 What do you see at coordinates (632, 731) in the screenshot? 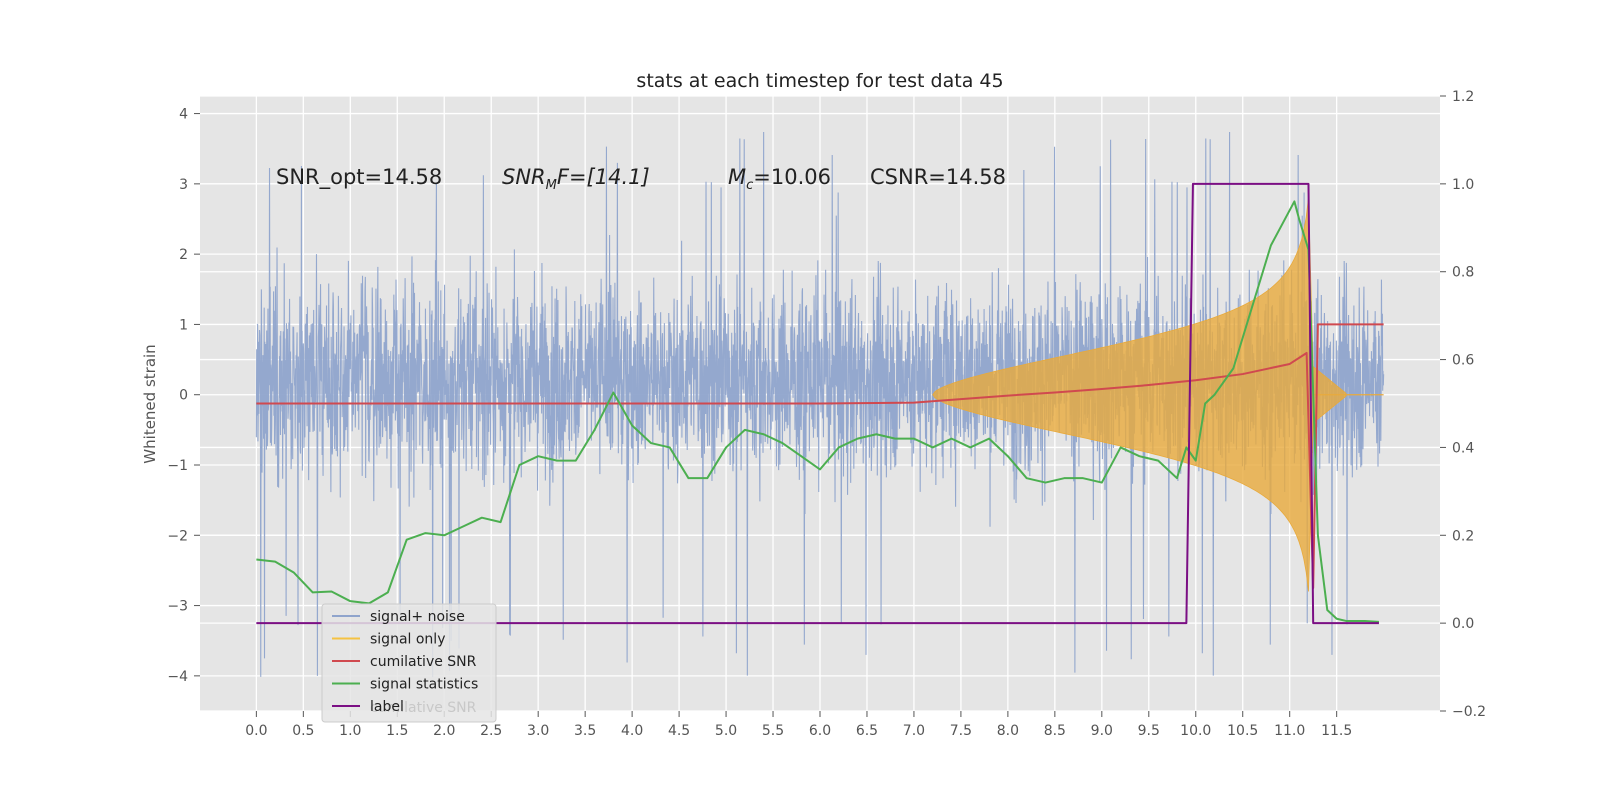
I see `x-tick-label: 4.0` at bounding box center [632, 731].